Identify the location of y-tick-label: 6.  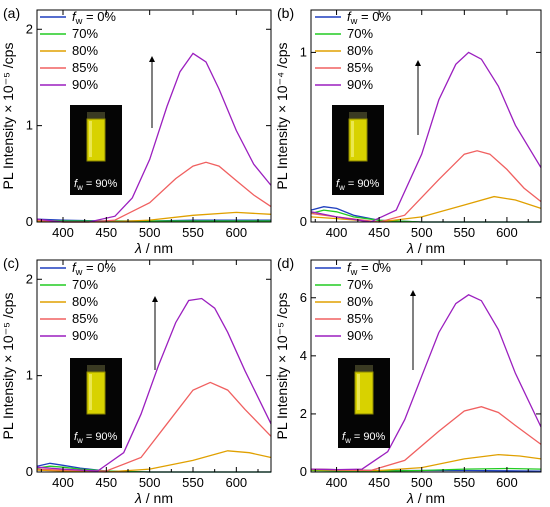
(303, 297).